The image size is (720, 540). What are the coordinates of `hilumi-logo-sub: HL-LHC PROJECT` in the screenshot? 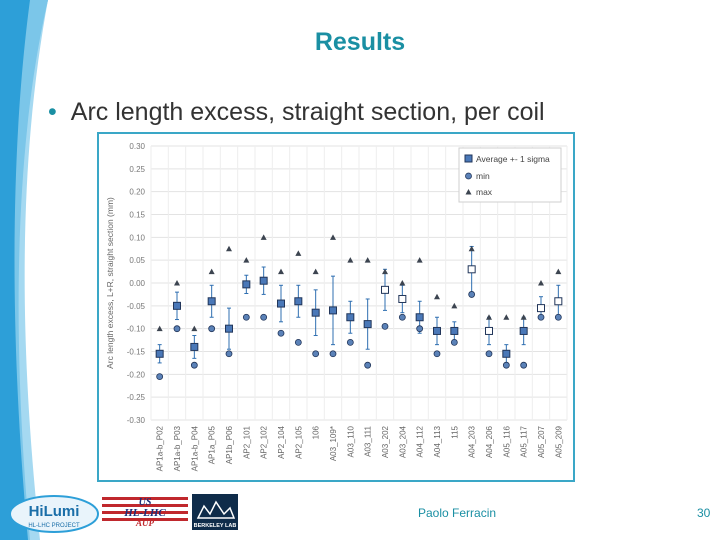 It's located at (54, 526).